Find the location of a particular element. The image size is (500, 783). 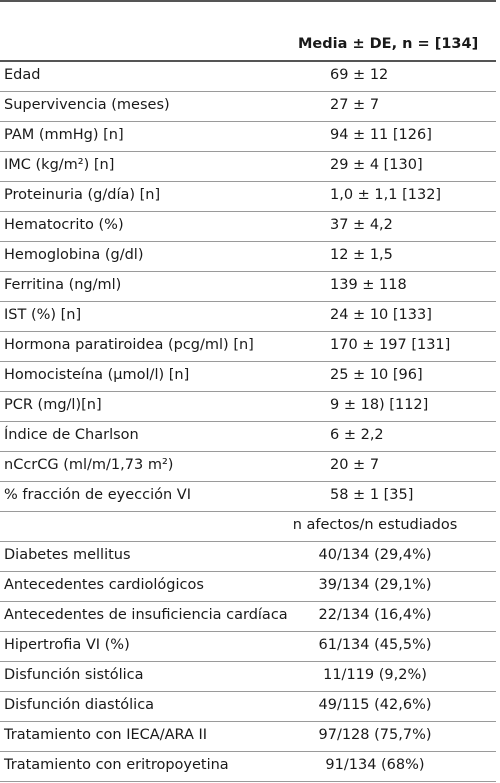

row-value: 61/134 (45,5%) is located at coordinates (375, 645).